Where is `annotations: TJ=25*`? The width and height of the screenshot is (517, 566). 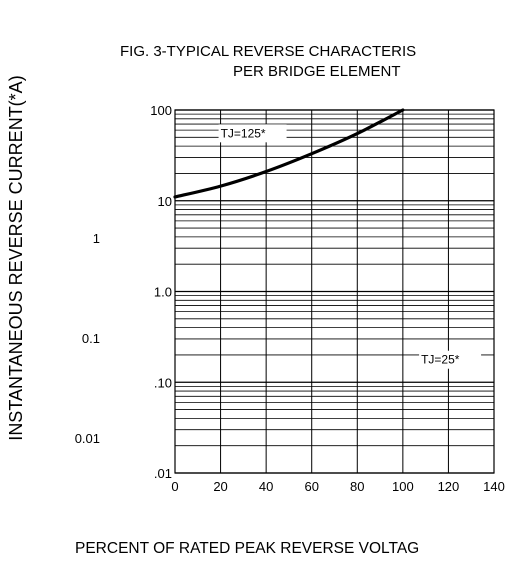 annotations: TJ=25* is located at coordinates (450, 359).